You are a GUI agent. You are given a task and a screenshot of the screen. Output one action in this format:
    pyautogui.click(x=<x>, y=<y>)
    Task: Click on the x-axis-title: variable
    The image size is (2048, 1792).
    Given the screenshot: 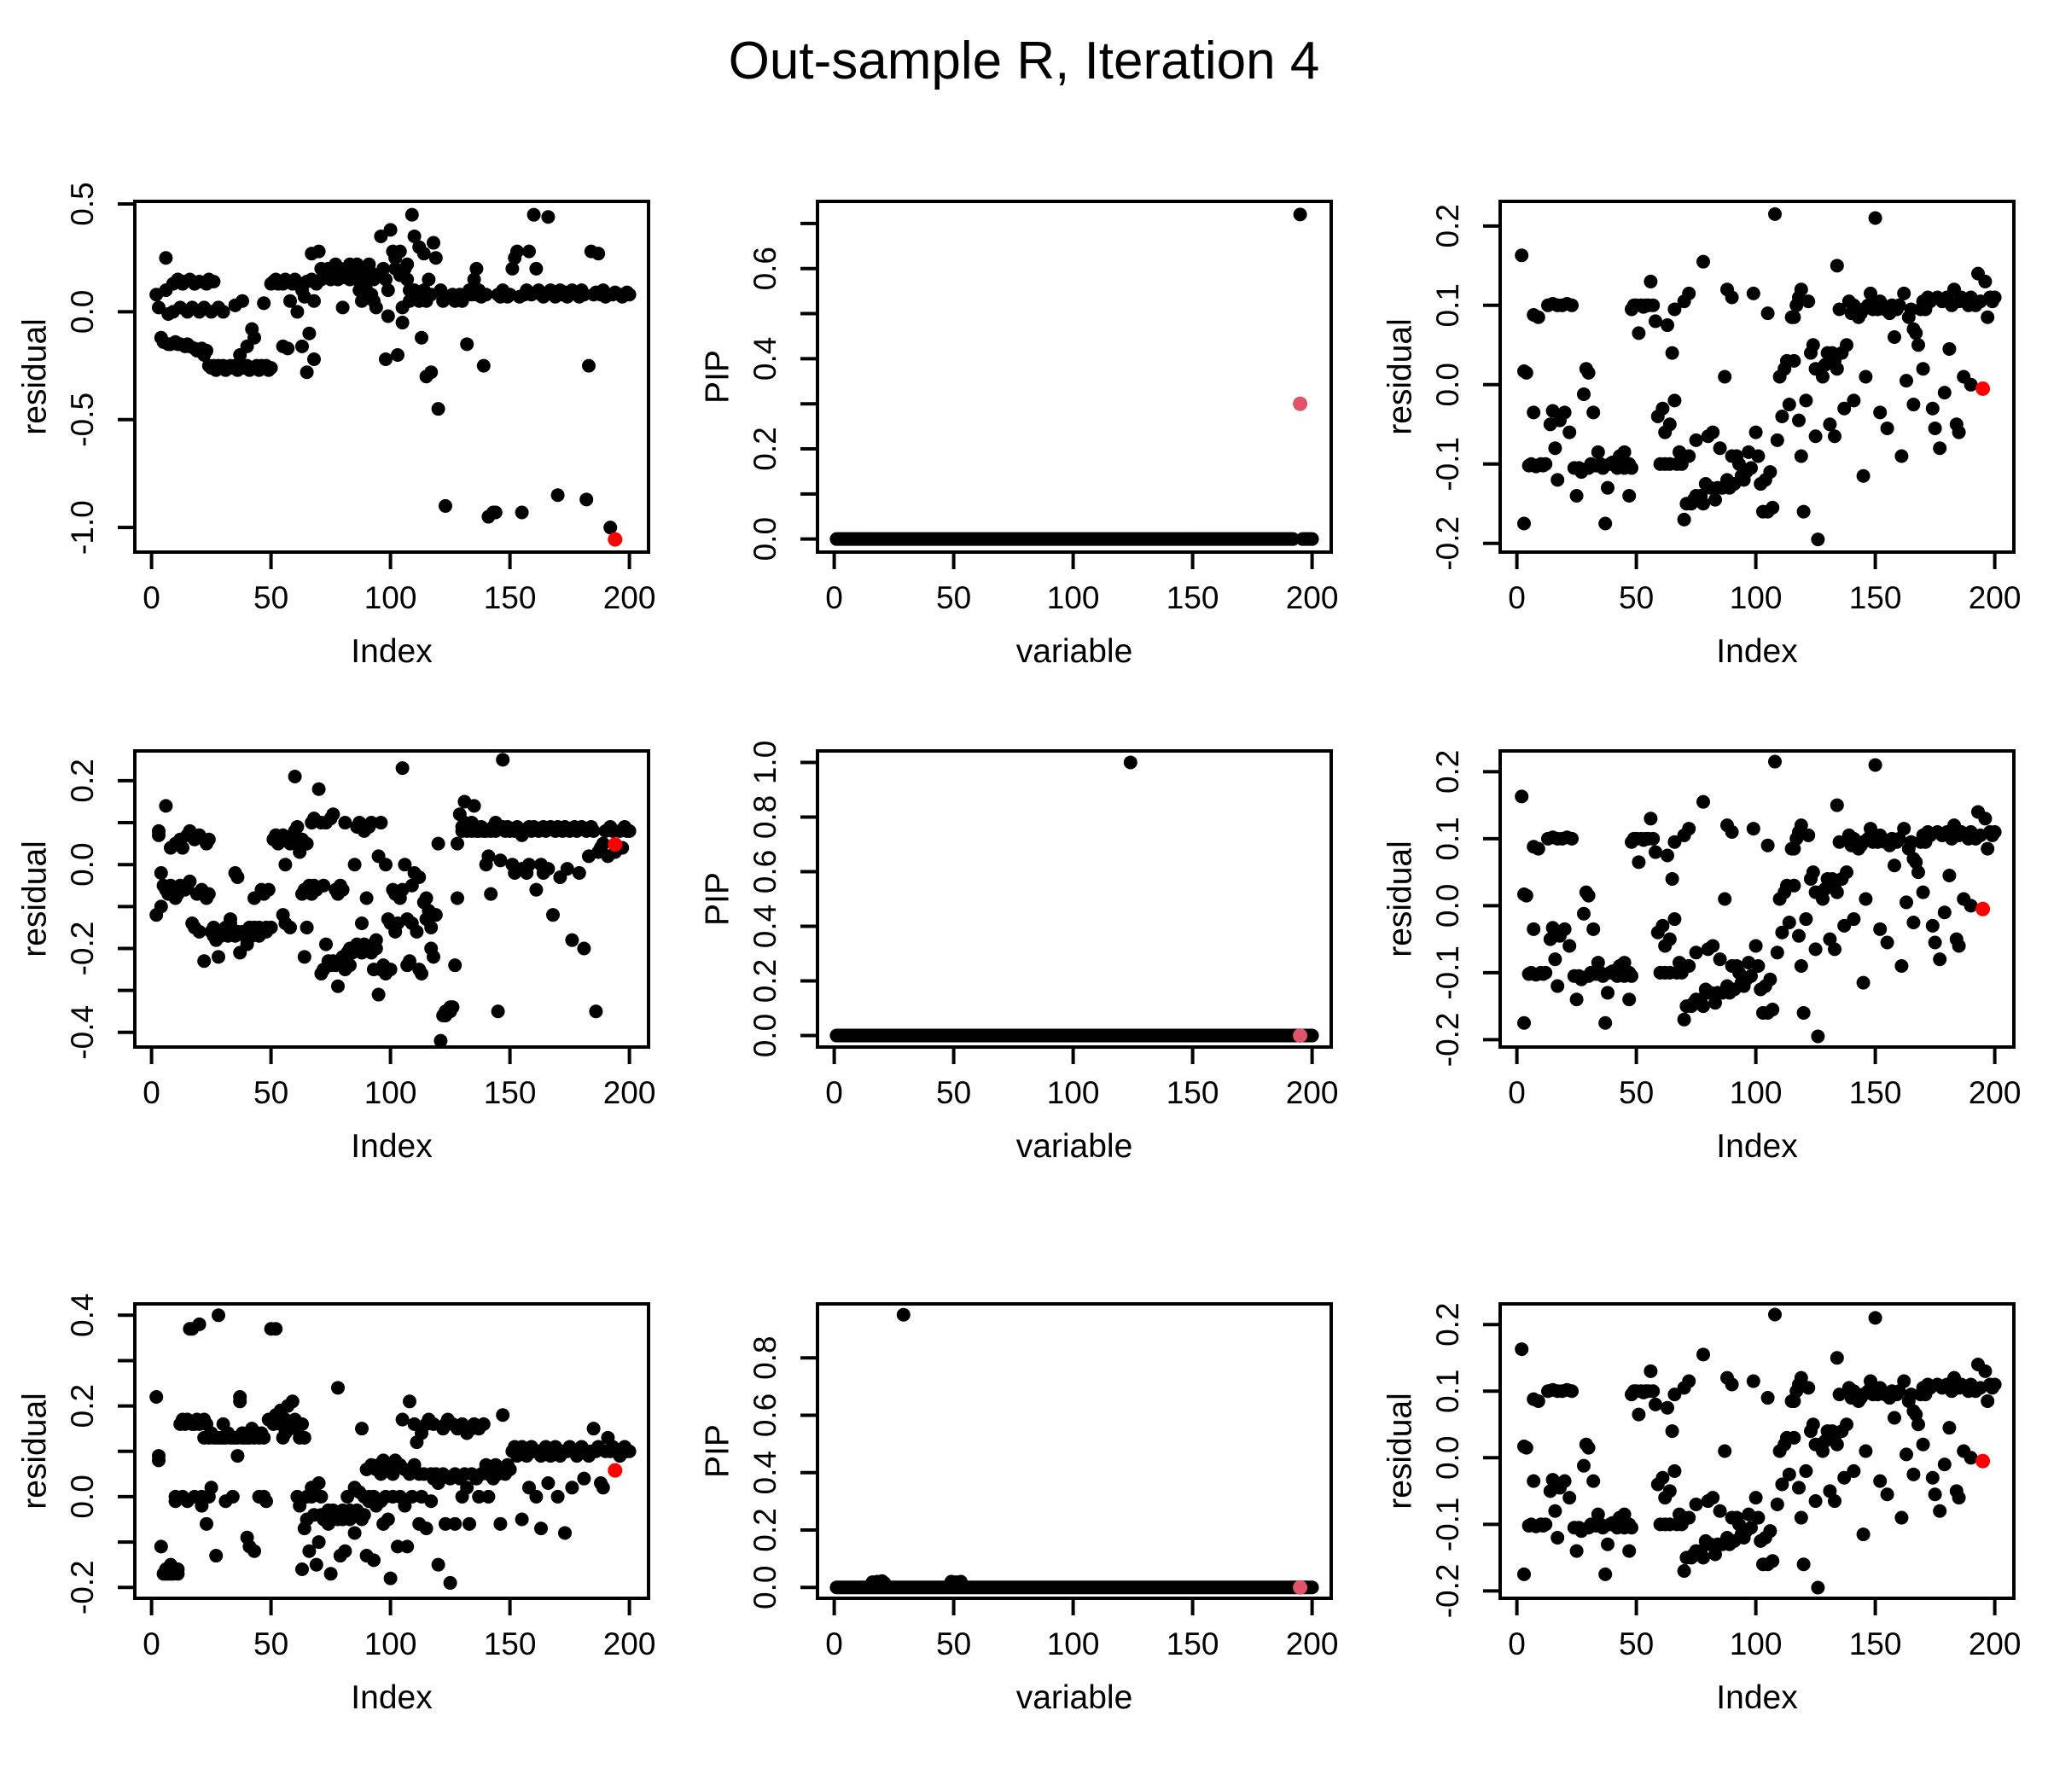 What is the action you would take?
    pyautogui.click(x=1074, y=651)
    